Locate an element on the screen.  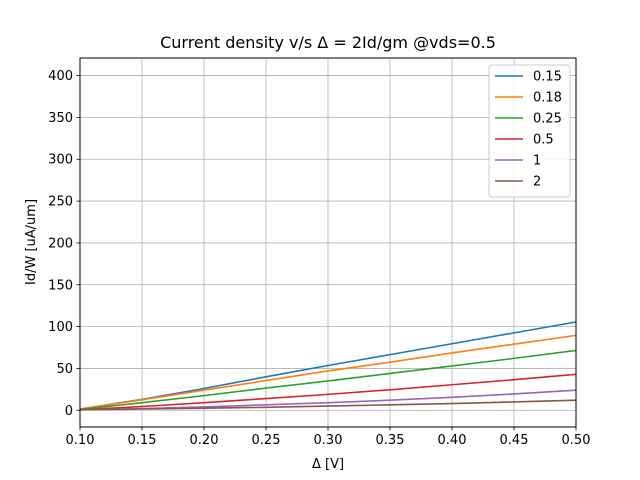
x-tick-label: 0.45 is located at coordinates (514, 440).